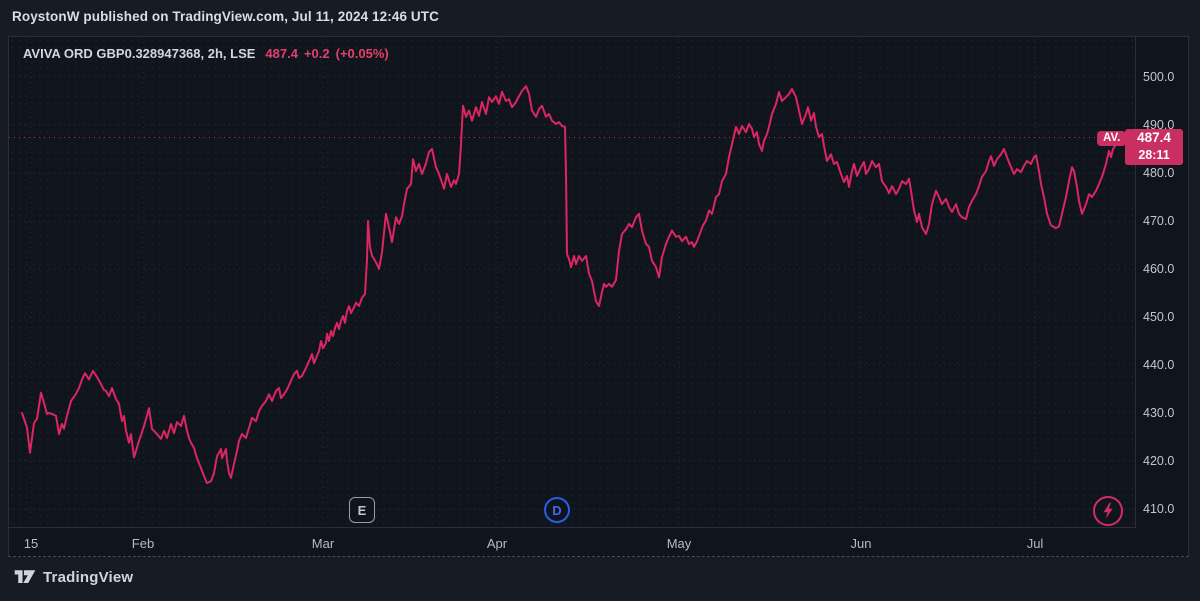  I want to click on price-change: +0.2, so click(316, 53).